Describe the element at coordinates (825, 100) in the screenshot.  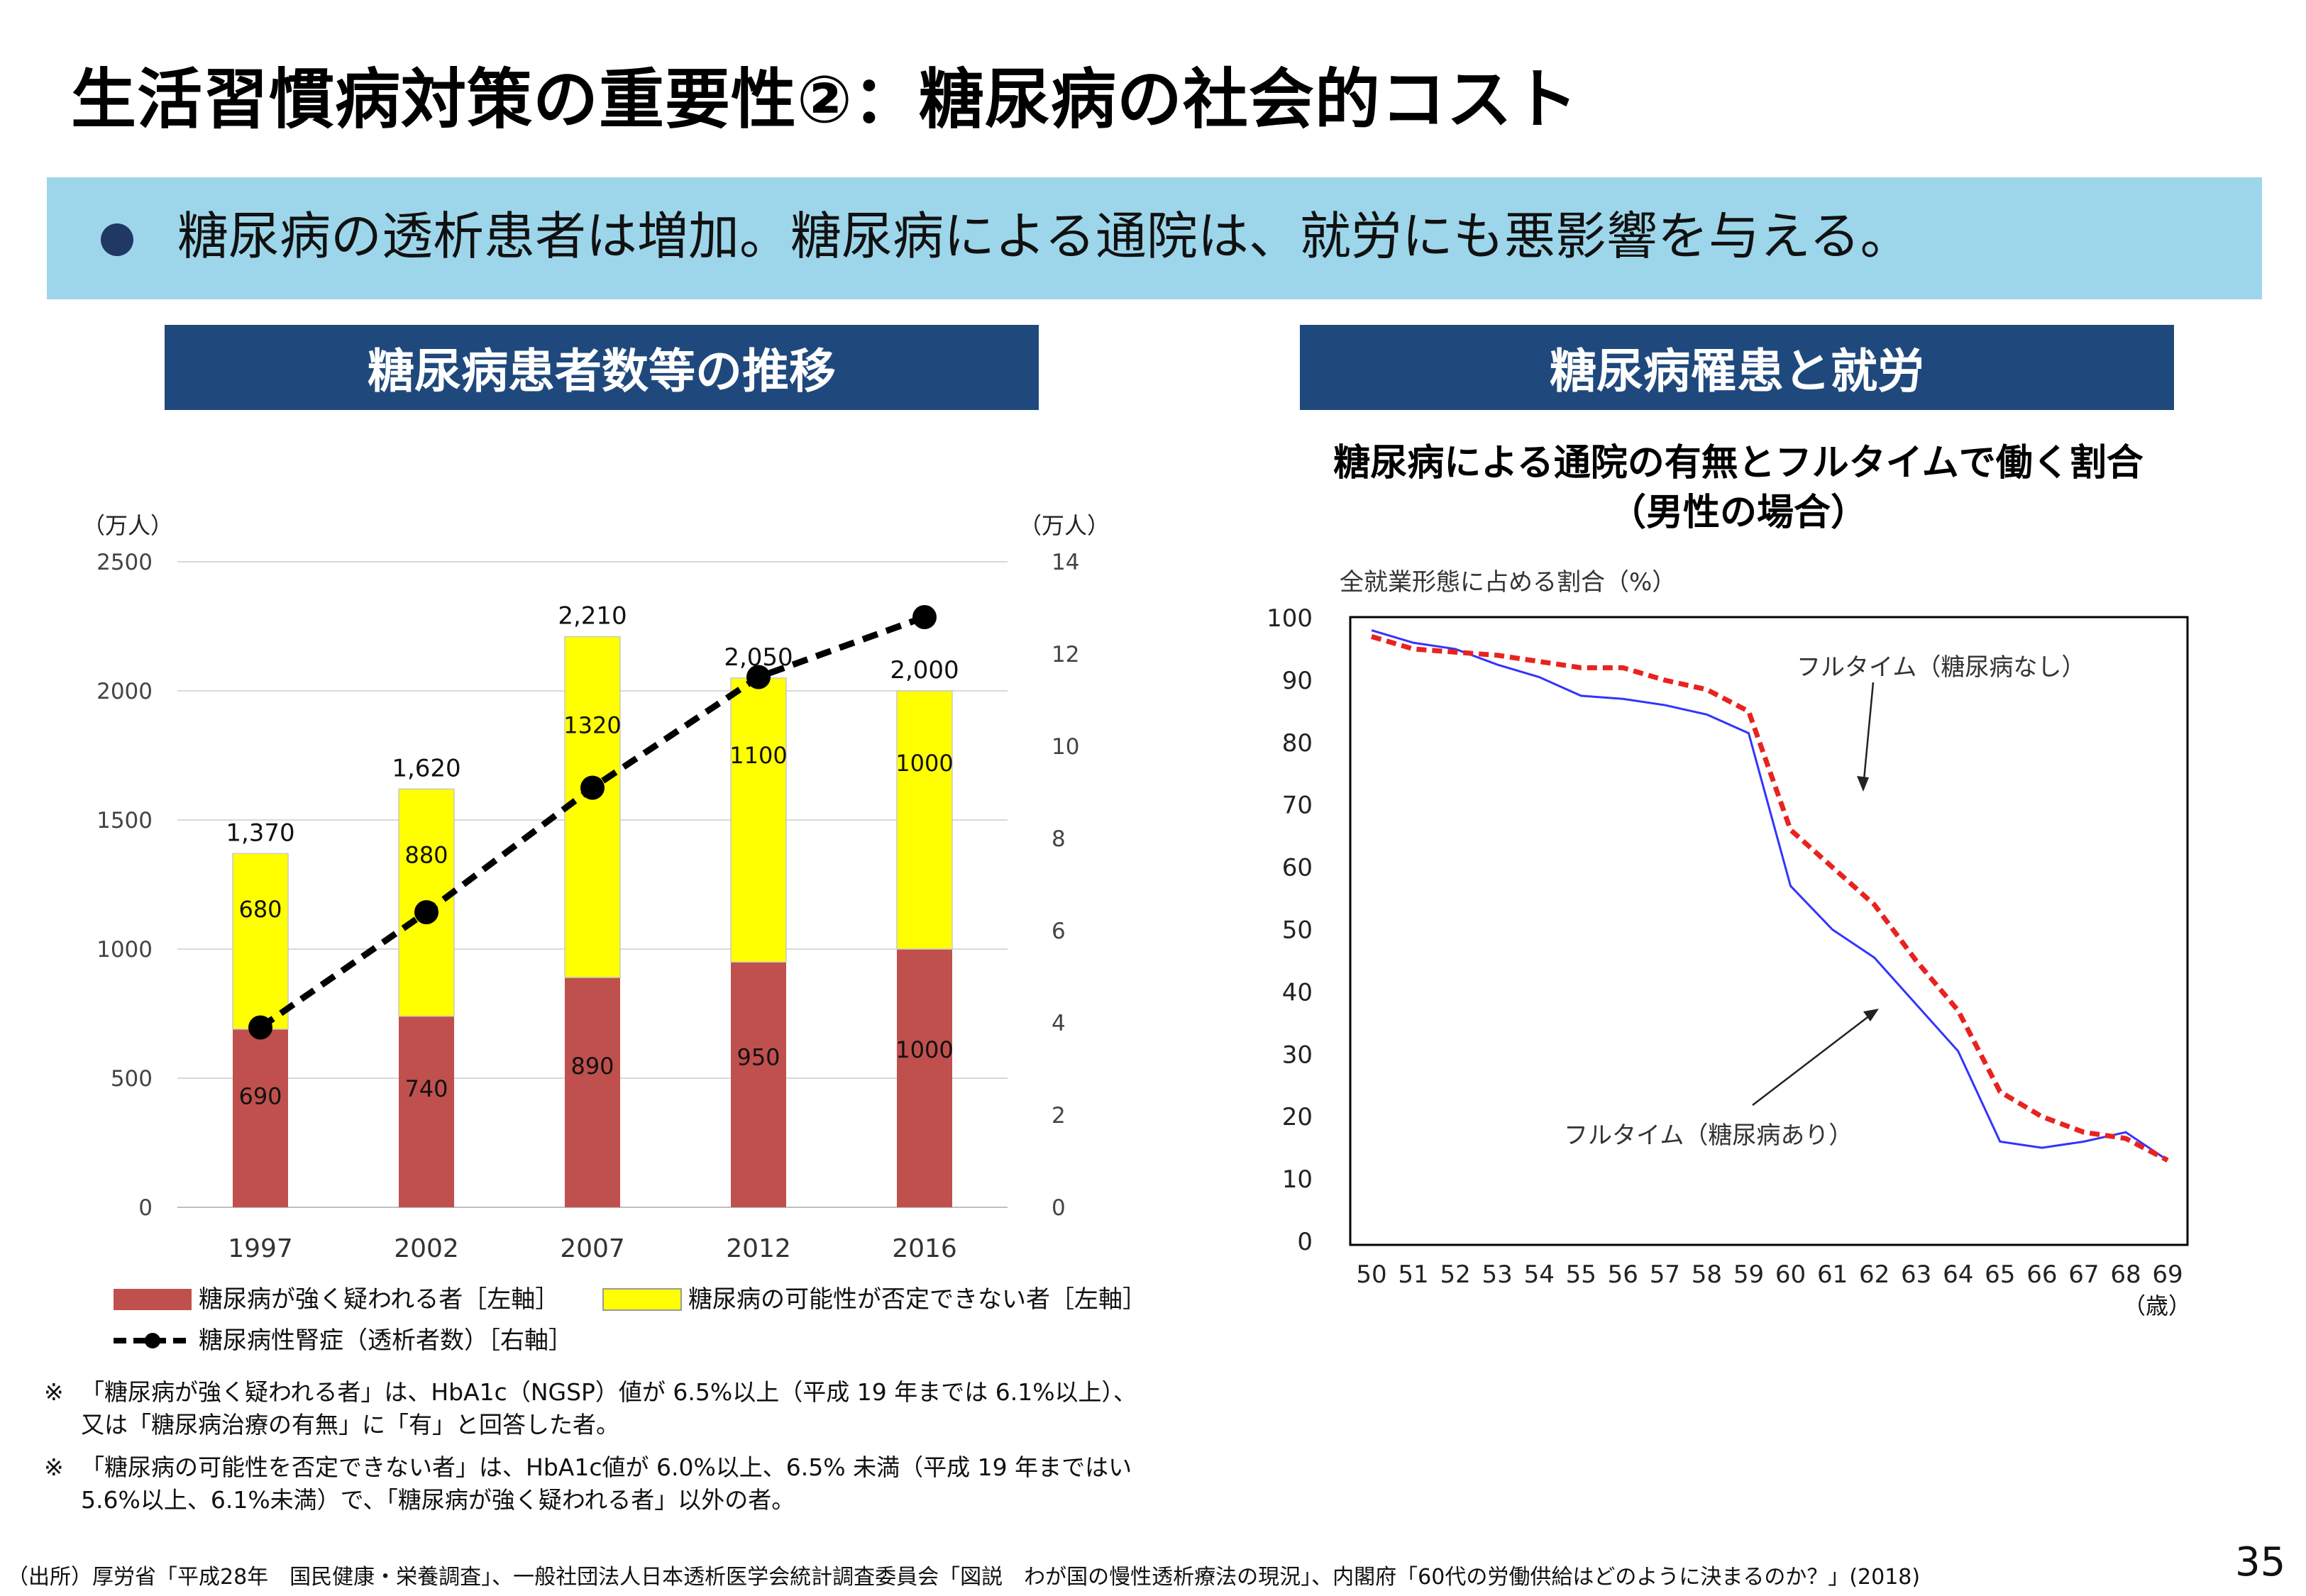
I see `slide-title: 生活習慣病対策の重要性②：糖尿病の社会的コスト` at that location.